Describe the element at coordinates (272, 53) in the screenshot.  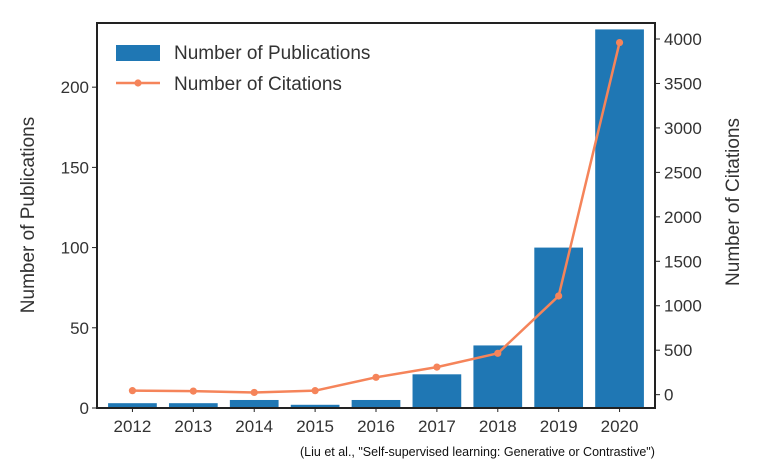
I see `legend-label-publications: Number of Publications` at that location.